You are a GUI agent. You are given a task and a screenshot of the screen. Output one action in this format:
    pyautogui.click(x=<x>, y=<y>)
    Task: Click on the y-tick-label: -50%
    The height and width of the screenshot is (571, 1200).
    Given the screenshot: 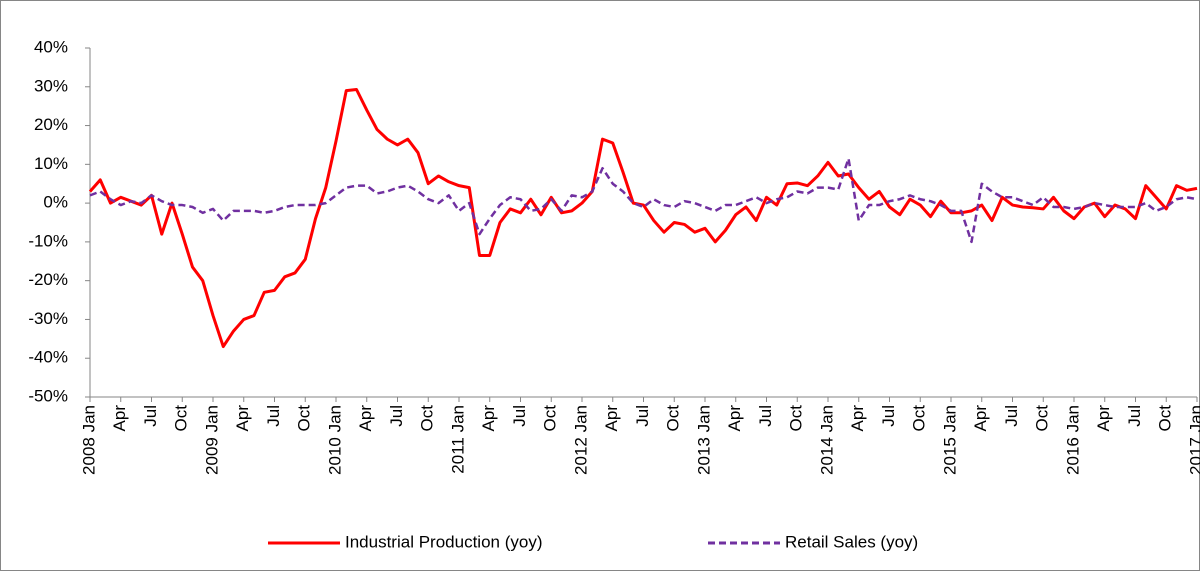 What is the action you would take?
    pyautogui.click(x=48, y=395)
    